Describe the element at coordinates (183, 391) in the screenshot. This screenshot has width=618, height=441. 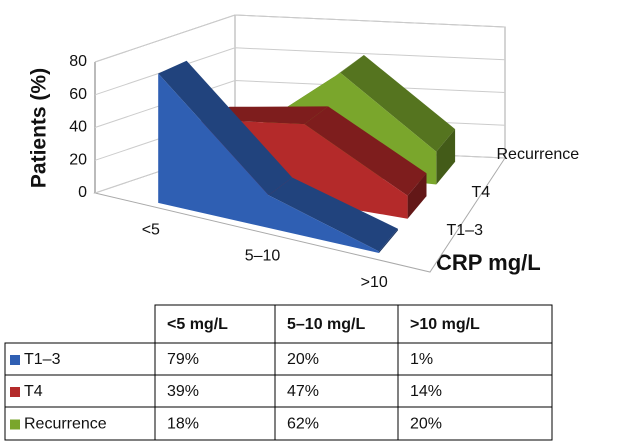
I see `table-cell: 39%` at that location.